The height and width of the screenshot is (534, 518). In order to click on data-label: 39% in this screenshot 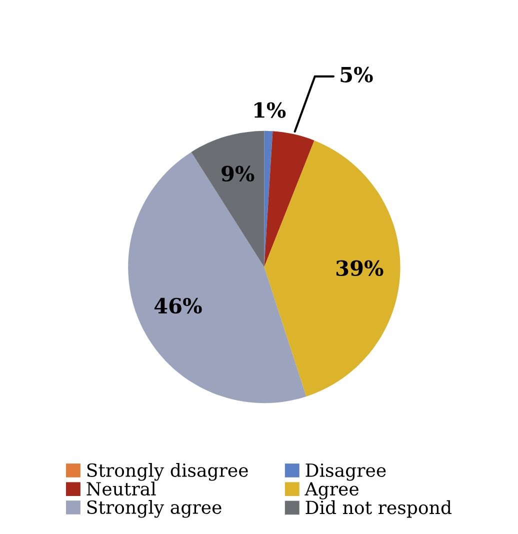, I will do `click(360, 268)`.